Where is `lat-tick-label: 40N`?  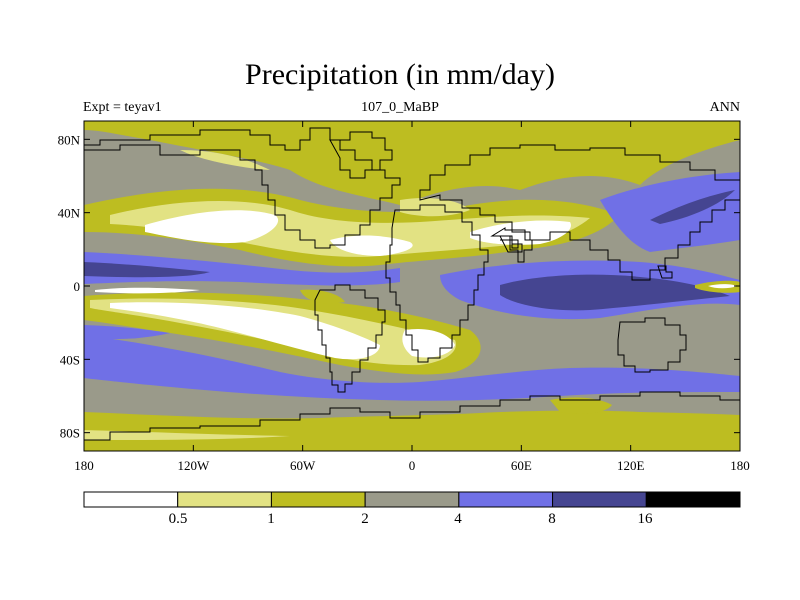
lat-tick-label: 40N is located at coordinates (69, 213).